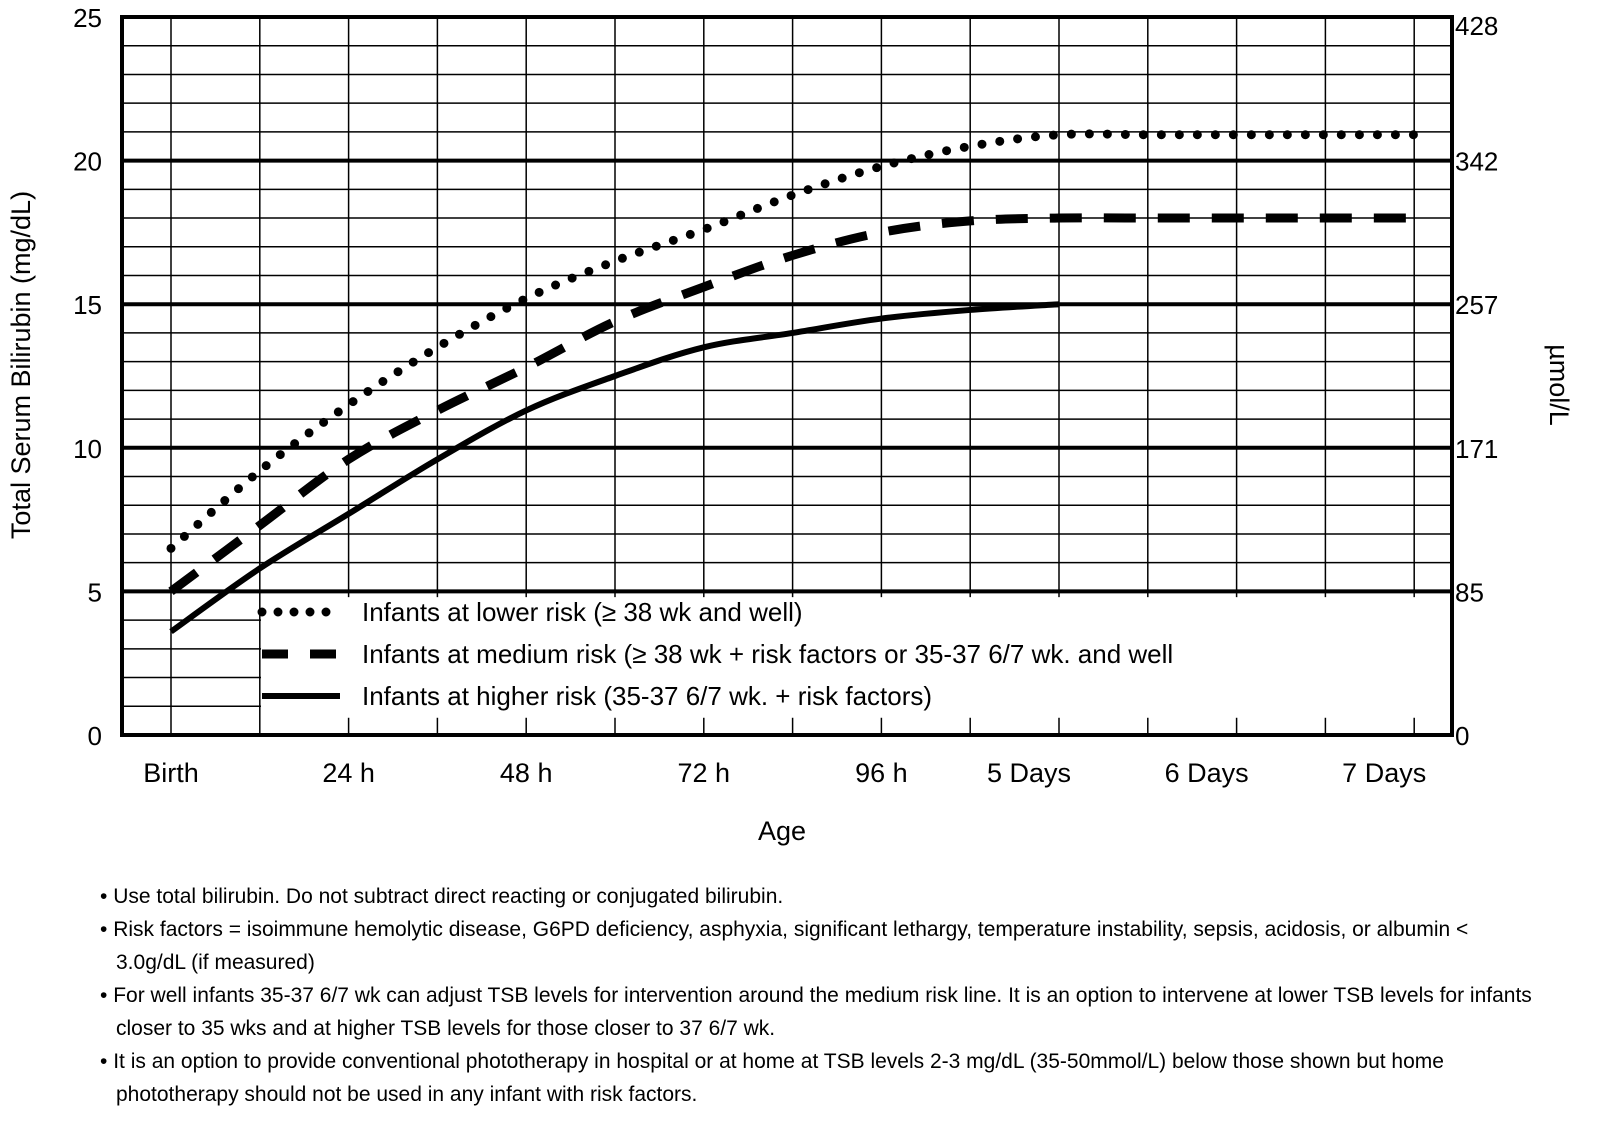 The height and width of the screenshot is (1135, 1600). Describe the element at coordinates (21, 365) in the screenshot. I see `y-axis-title: Total Serum Bilirubin (mg/dL)` at that location.